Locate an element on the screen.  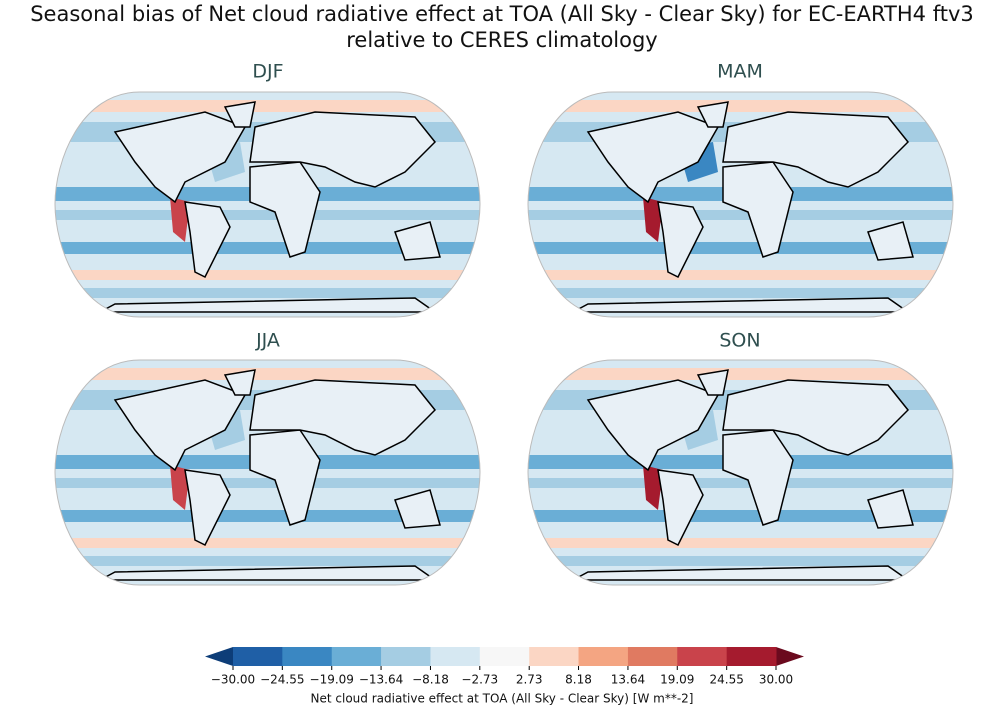
colorbar-tick-label: −8.18 is located at coordinates (430, 680).